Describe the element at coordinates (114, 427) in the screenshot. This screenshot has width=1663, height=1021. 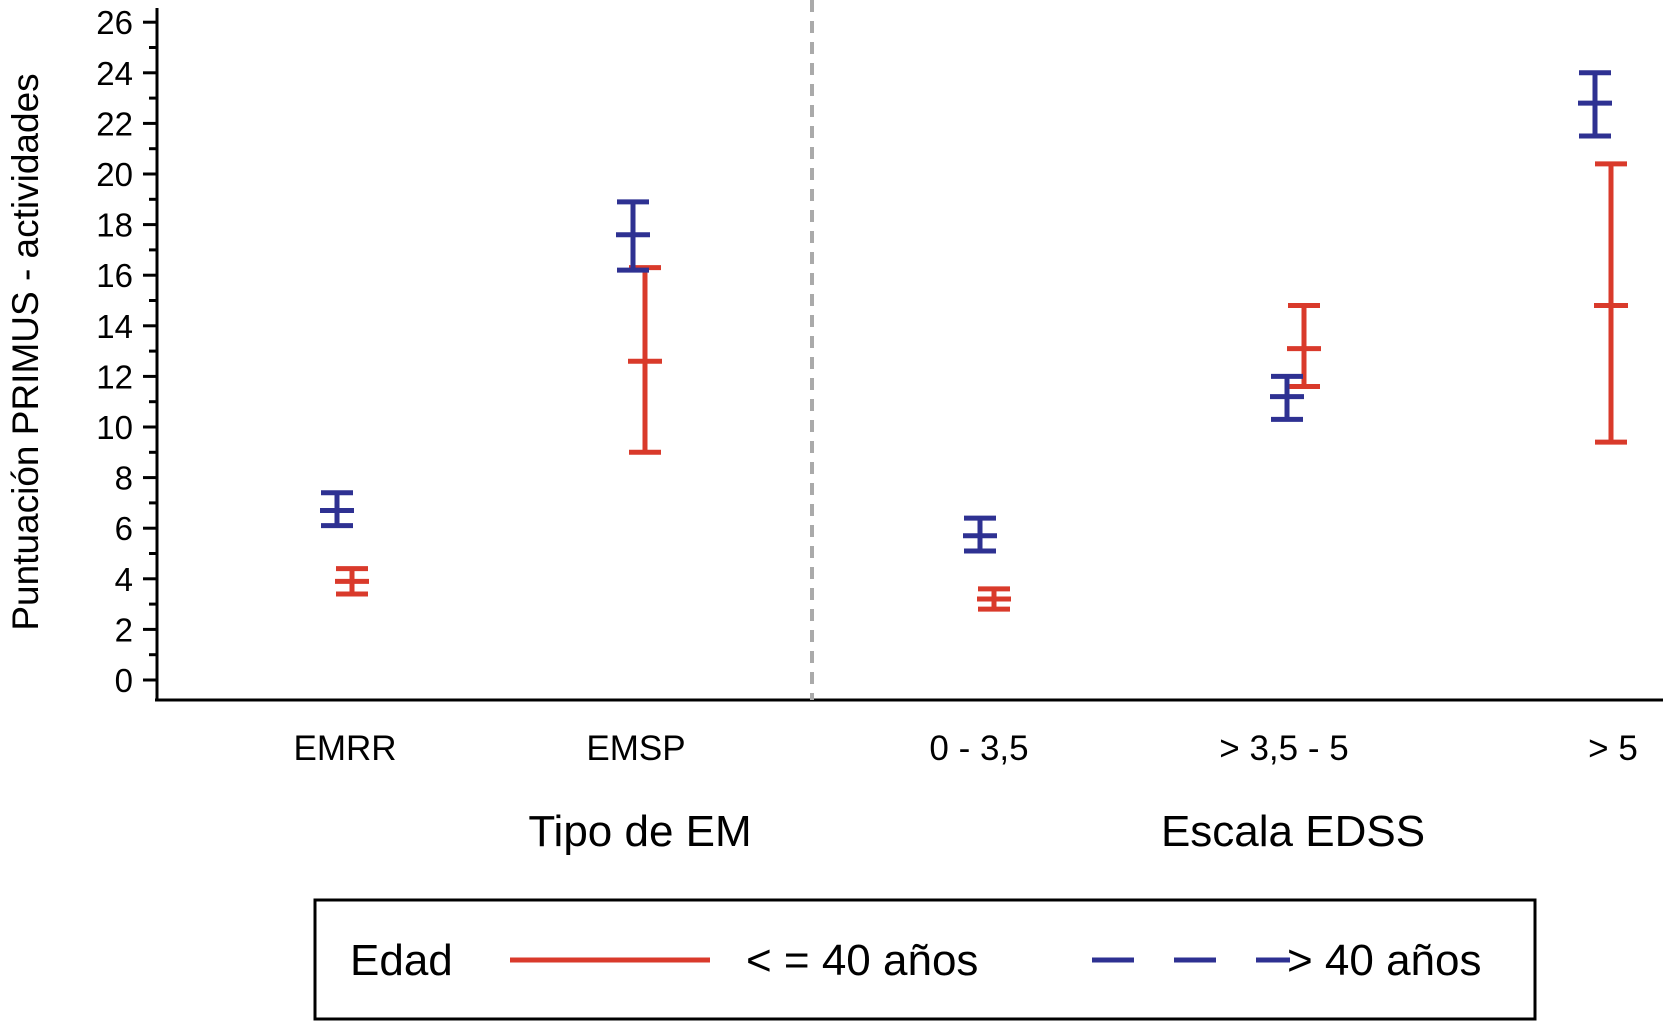
I see `y-tick-label: 10` at that location.